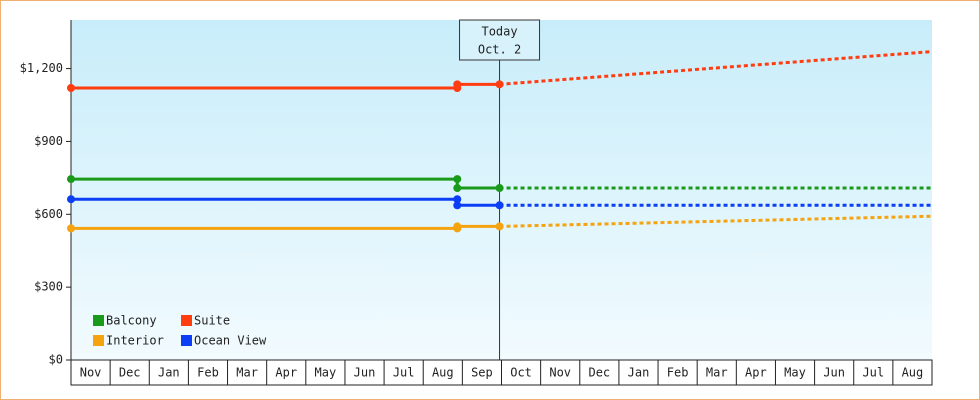  I want to click on y-tick-label: $0, so click(56, 360).